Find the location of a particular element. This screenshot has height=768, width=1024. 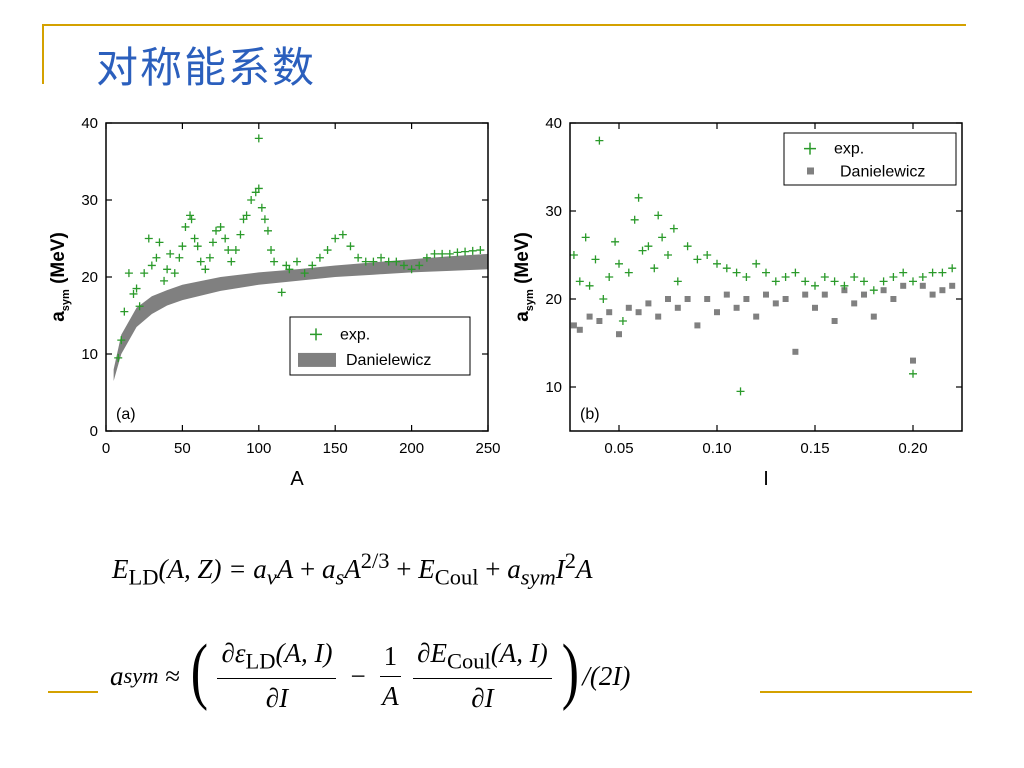

chart1-y-tick-label: 20 is located at coordinates (553, 299).